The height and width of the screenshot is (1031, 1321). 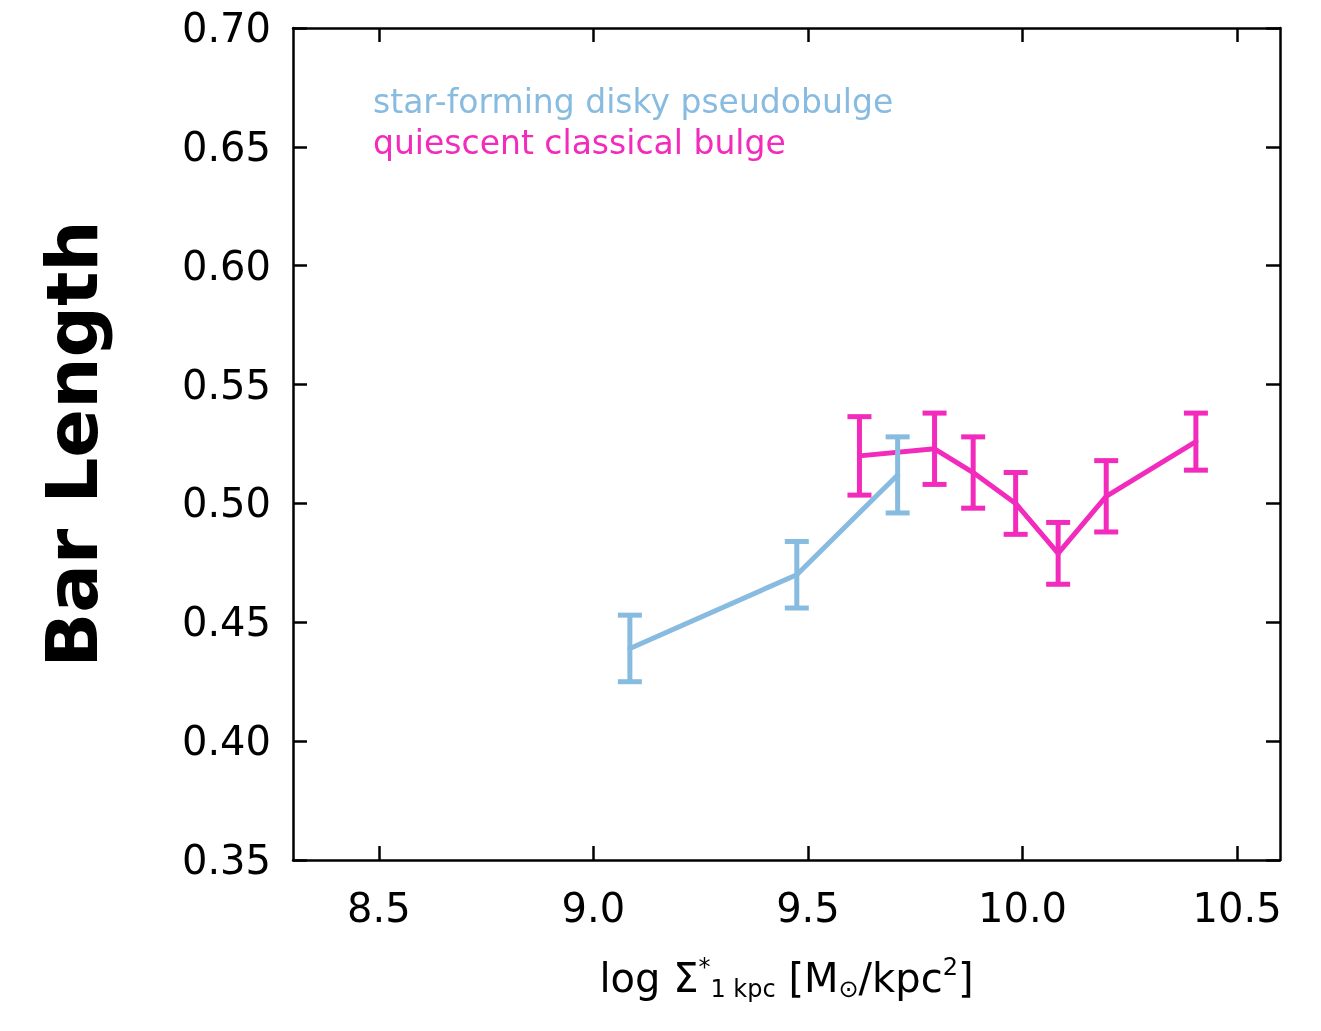 What do you see at coordinates (72, 444) in the screenshot?
I see `y-axis-title: Bar Length` at bounding box center [72, 444].